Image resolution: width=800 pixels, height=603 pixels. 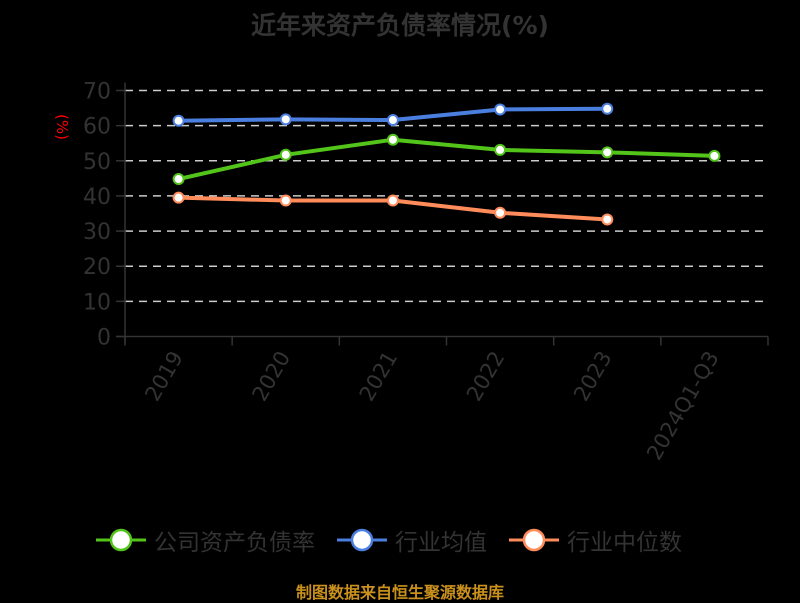 I want to click on x-tick-label: 2020, so click(x=272, y=376).